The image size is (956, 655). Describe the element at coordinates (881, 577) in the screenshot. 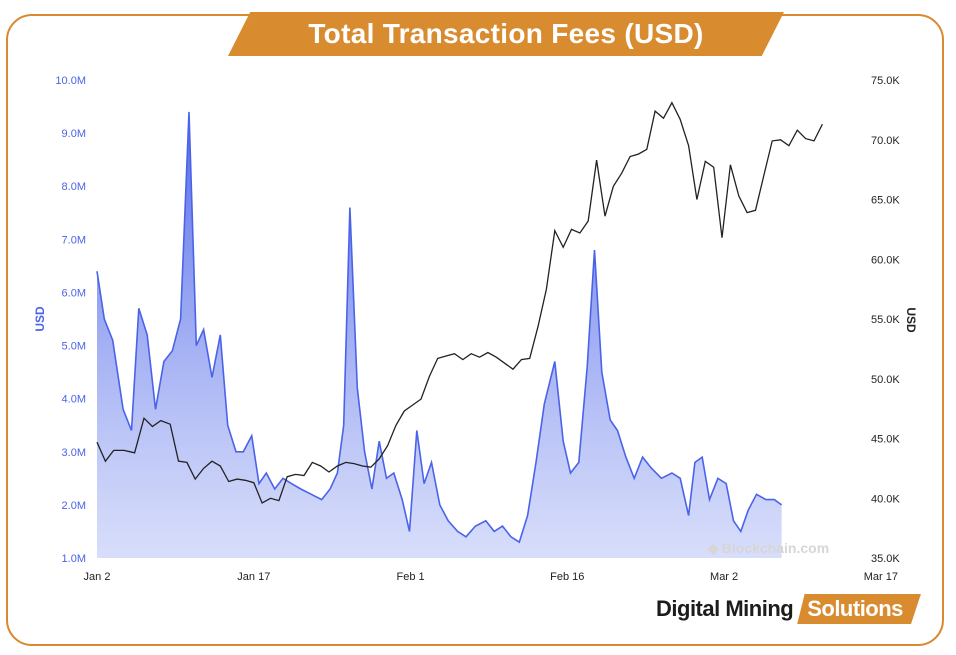

I see `x-tick-label: Mar 17` at that location.